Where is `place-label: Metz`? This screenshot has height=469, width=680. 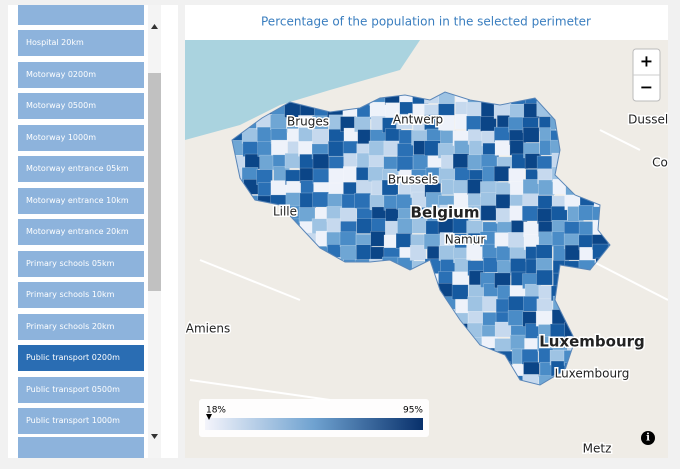 place-label: Metz is located at coordinates (597, 449).